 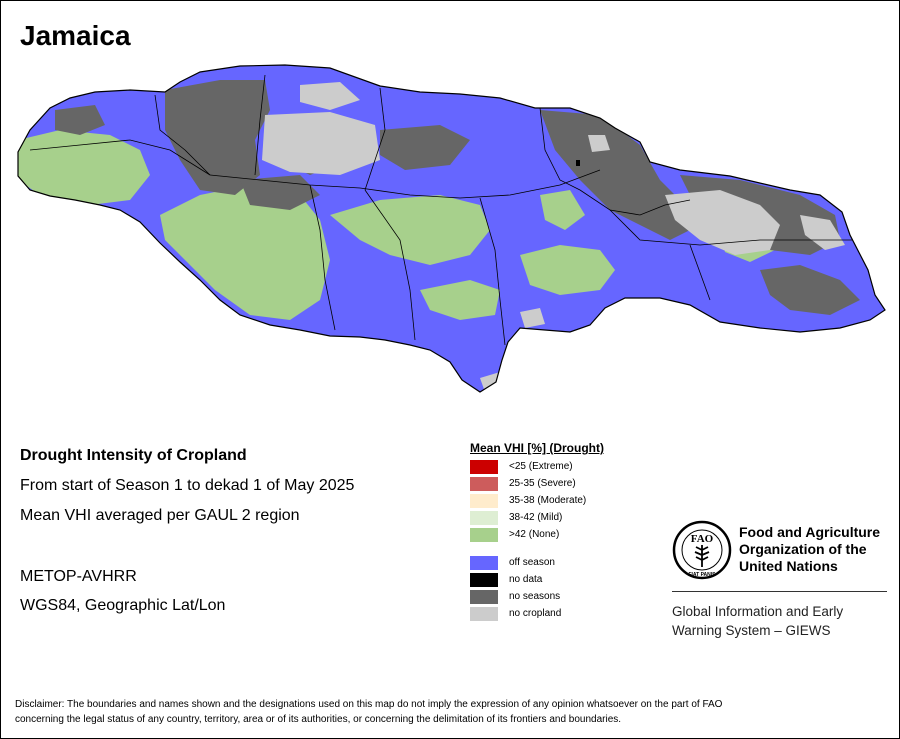 I want to click on legend-swatch-off-season, so click(x=484, y=563).